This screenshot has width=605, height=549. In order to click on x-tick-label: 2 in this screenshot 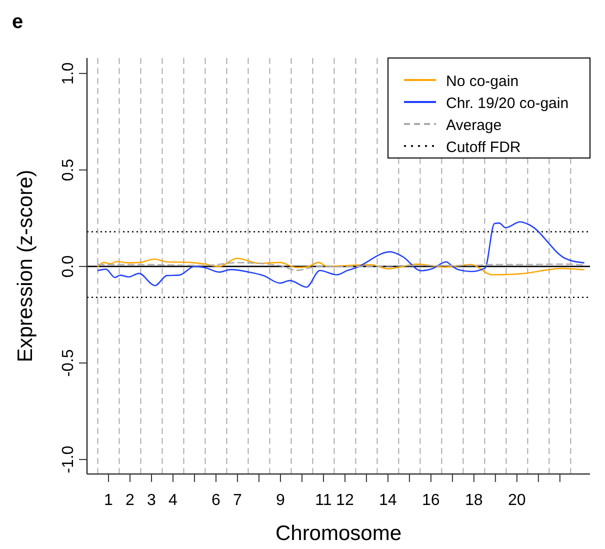, I will do `click(130, 500)`.